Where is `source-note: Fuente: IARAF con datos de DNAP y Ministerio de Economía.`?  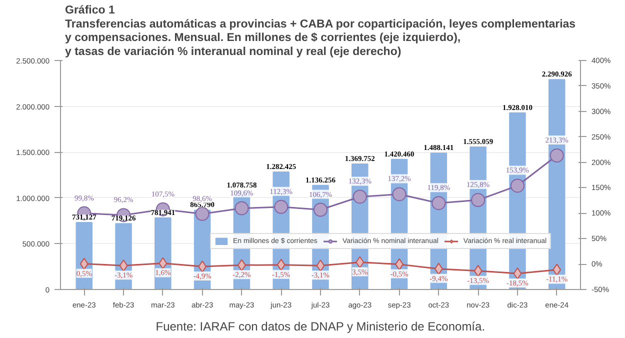 source-note: Fuente: IARAF con datos de DNAP y Ministerio de Economía. is located at coordinates (321, 327).